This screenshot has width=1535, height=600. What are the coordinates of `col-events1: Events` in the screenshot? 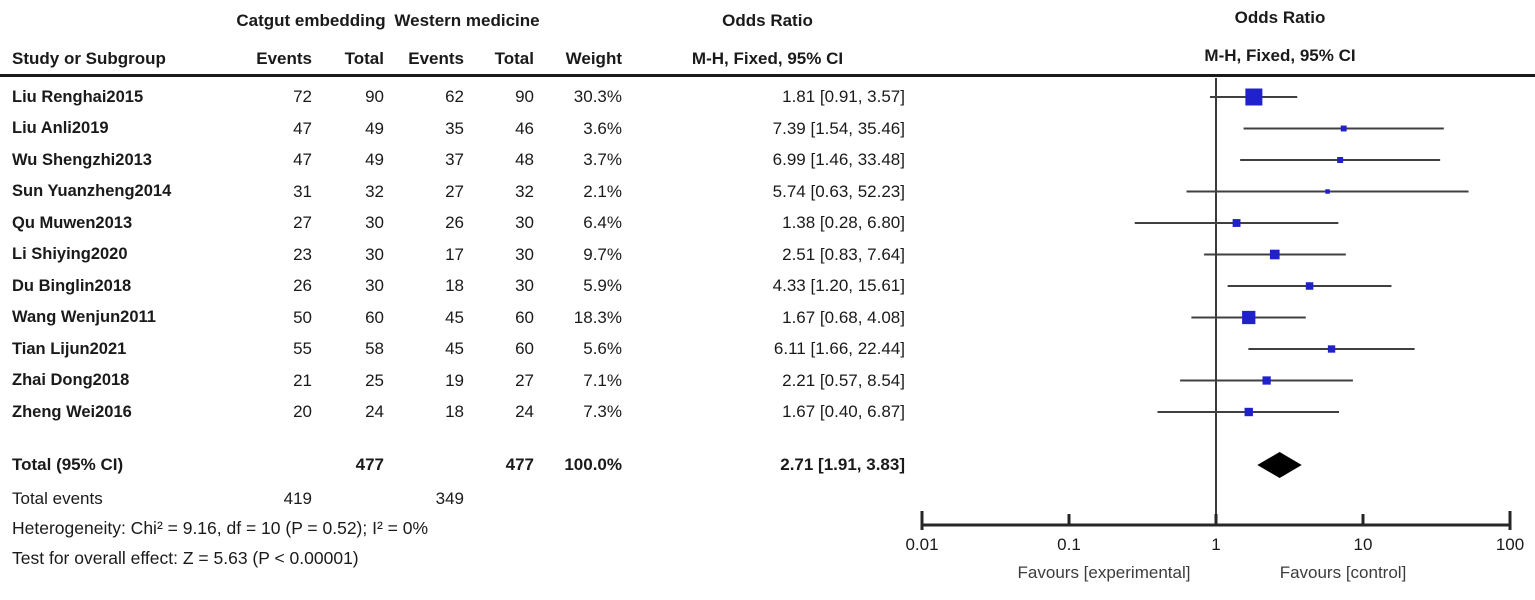 It's located at (284, 58).